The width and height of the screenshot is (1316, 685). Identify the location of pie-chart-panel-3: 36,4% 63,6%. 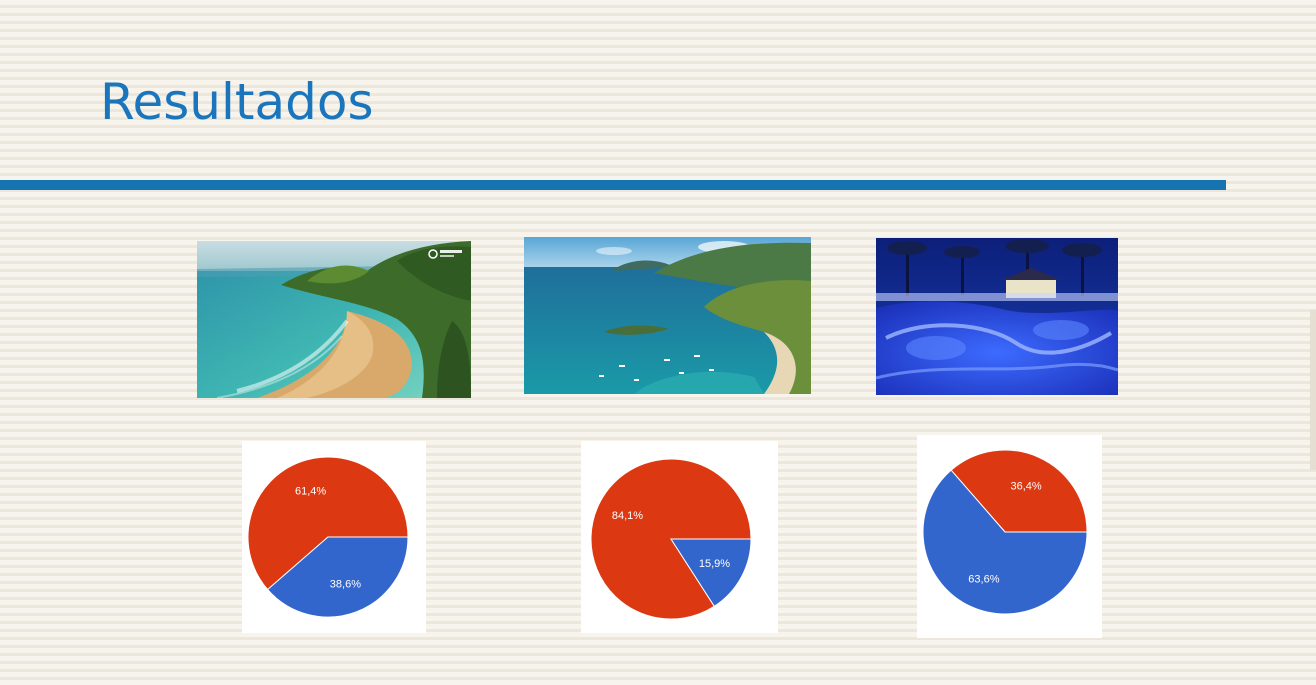
(1009, 536).